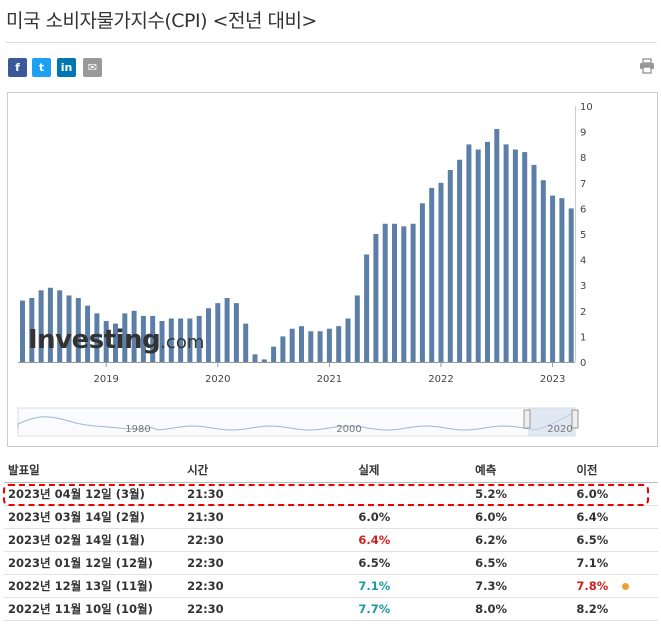 The image size is (661, 626). I want to click on table-row: 2023년 02월 14일 (1월) 22:30 6.4% 6.2% 6.5%, so click(331, 540).